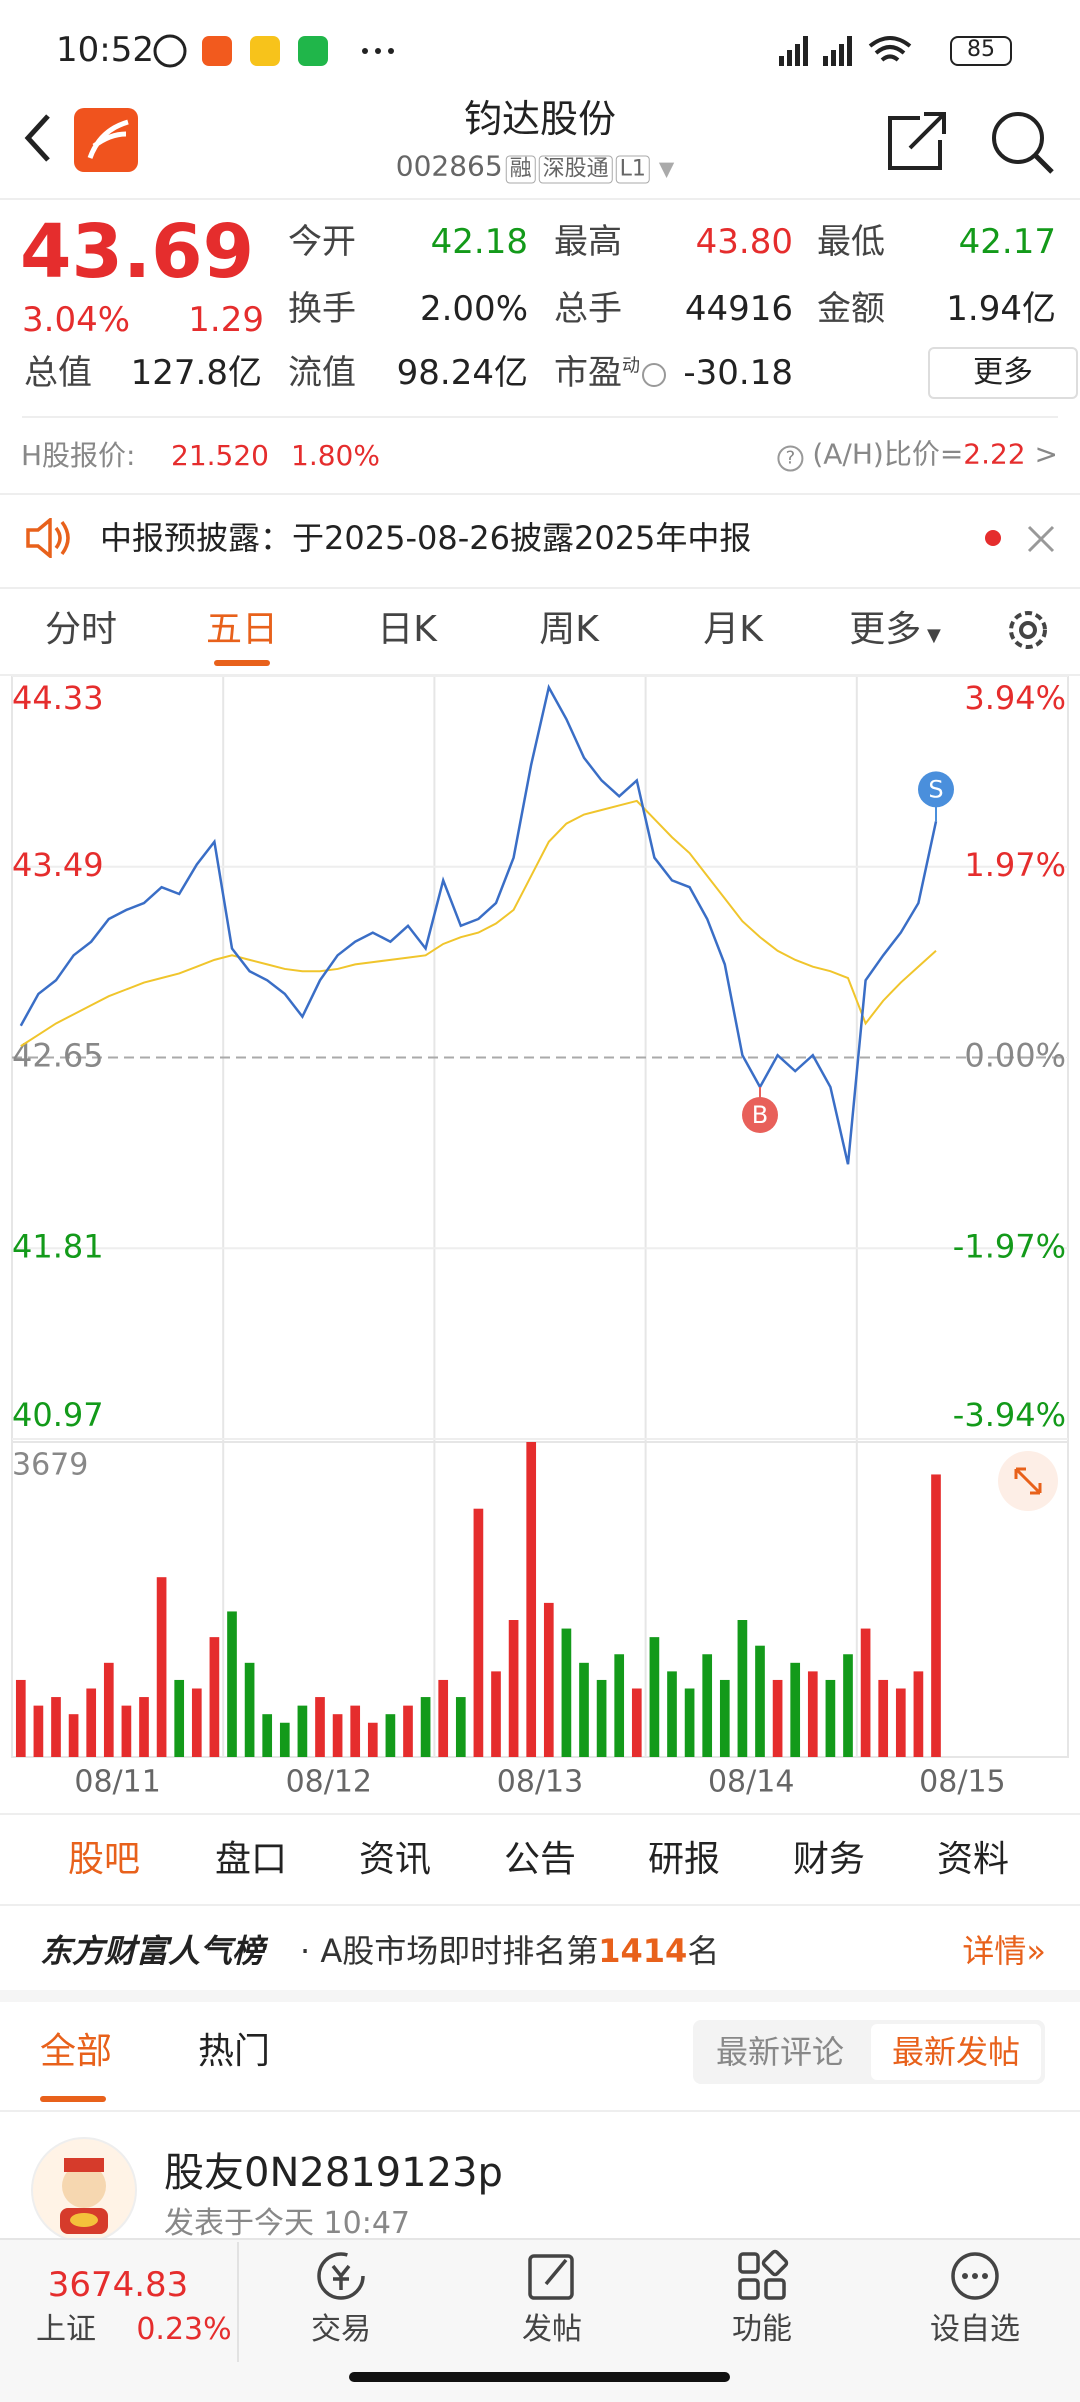  Describe the element at coordinates (981, 51) in the screenshot. I see `battery` at that location.